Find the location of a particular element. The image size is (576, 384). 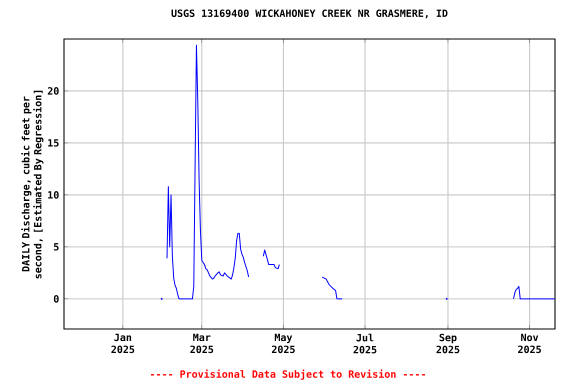

x-tick-label: Jan 2025 is located at coordinates (122, 344).